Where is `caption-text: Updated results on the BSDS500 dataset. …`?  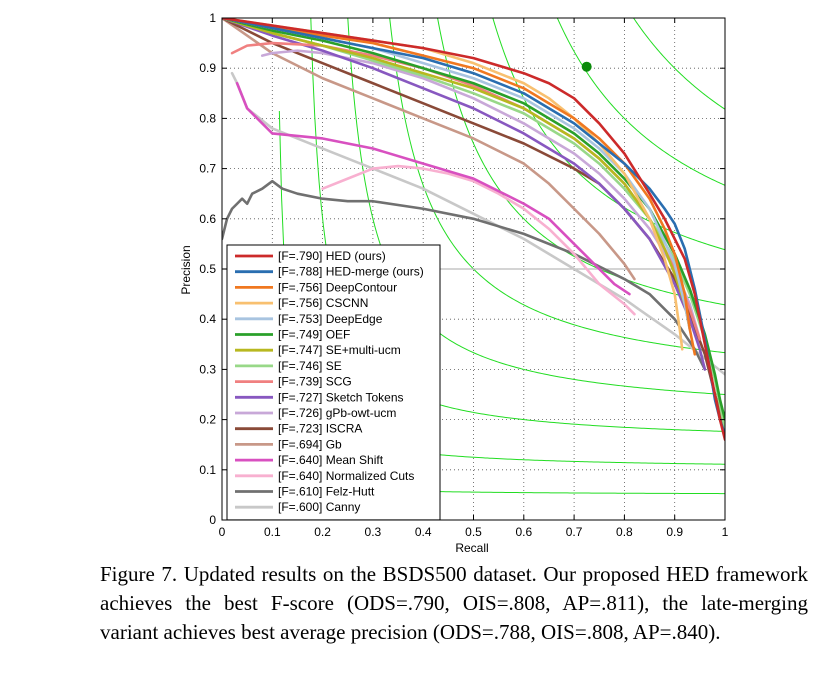
caption-text: Updated results on the BSDS500 dataset. … is located at coordinates (454, 603).